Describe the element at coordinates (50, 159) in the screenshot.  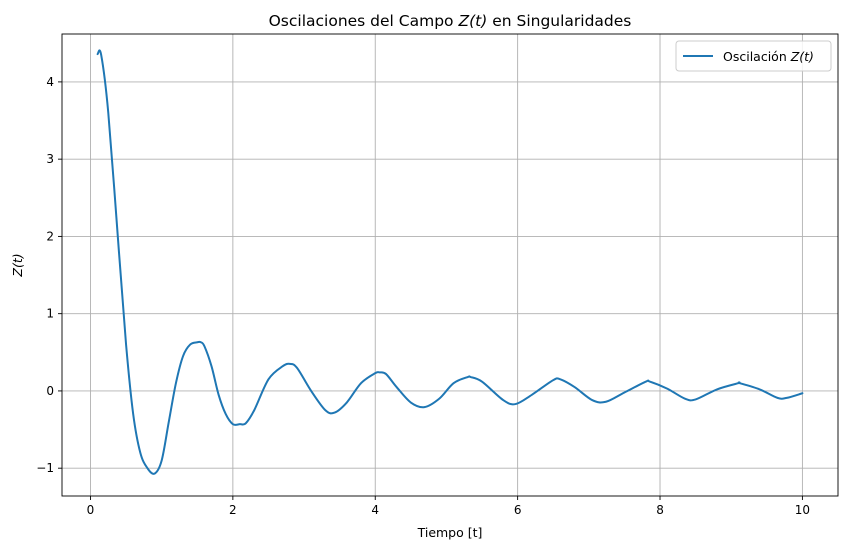
I see `y-tick-label: 3` at that location.